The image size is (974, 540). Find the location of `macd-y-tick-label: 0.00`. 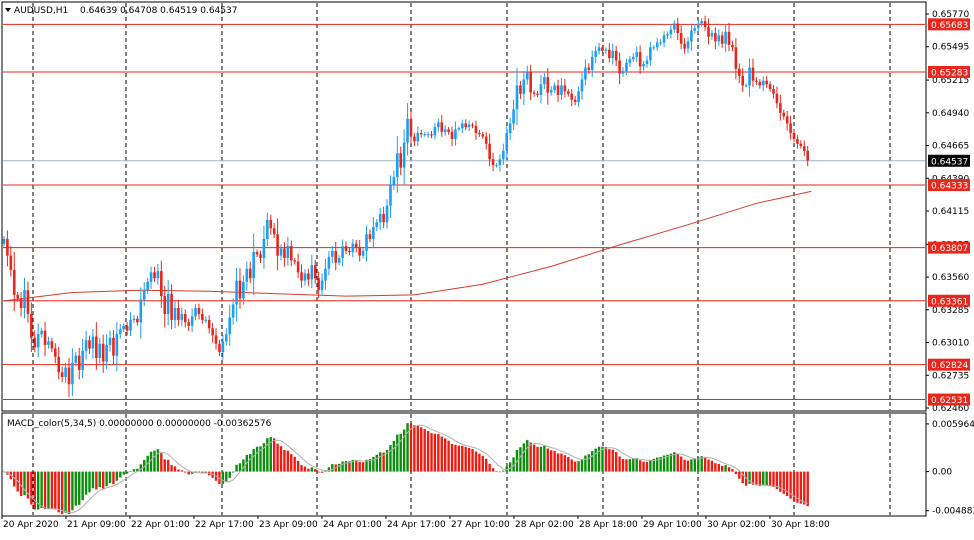

macd-y-tick-label: 0.00 is located at coordinates (942, 473).